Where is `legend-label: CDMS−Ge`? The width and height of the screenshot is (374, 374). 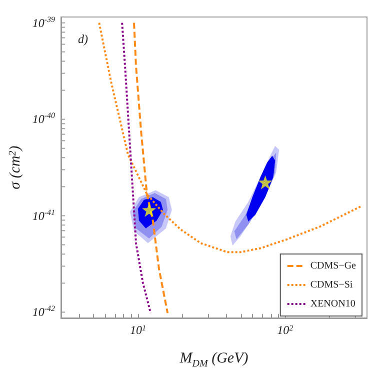 legend-label: CDMS−Ge is located at coordinates (333, 266).